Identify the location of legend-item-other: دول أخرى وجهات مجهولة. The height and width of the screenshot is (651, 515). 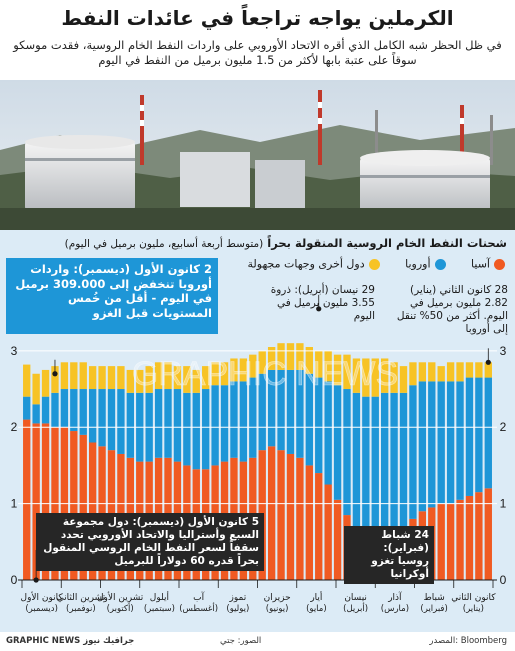
(314, 264).